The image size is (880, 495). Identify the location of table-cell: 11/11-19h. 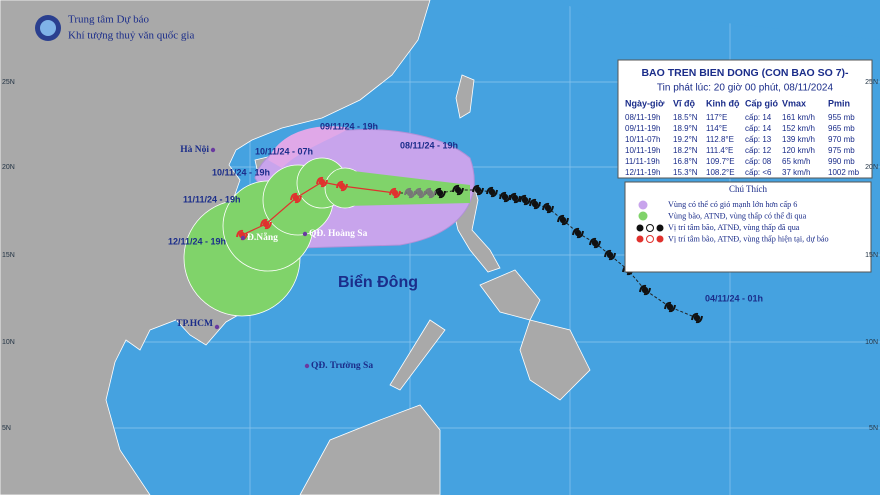
(642, 161).